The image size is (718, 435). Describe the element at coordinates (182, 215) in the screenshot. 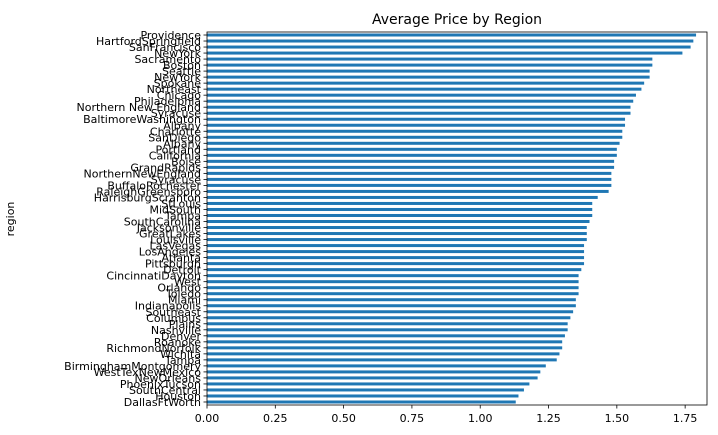

I see `y-tick-label: Tampa` at that location.